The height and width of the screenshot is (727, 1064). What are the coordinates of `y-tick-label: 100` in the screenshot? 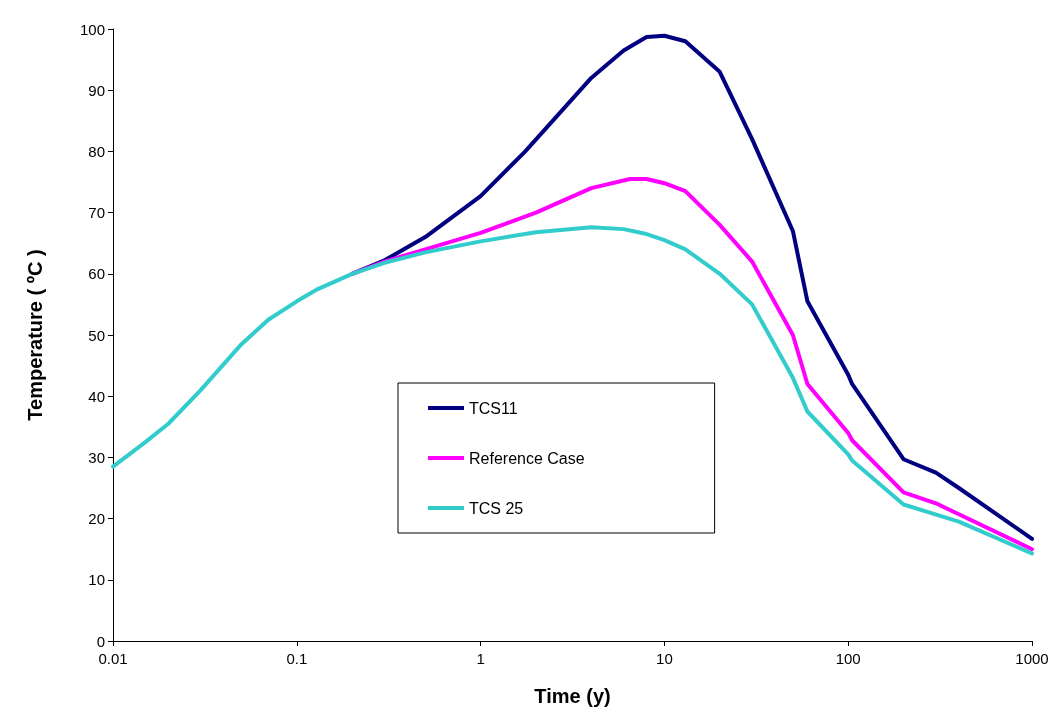 It's located at (92, 29).